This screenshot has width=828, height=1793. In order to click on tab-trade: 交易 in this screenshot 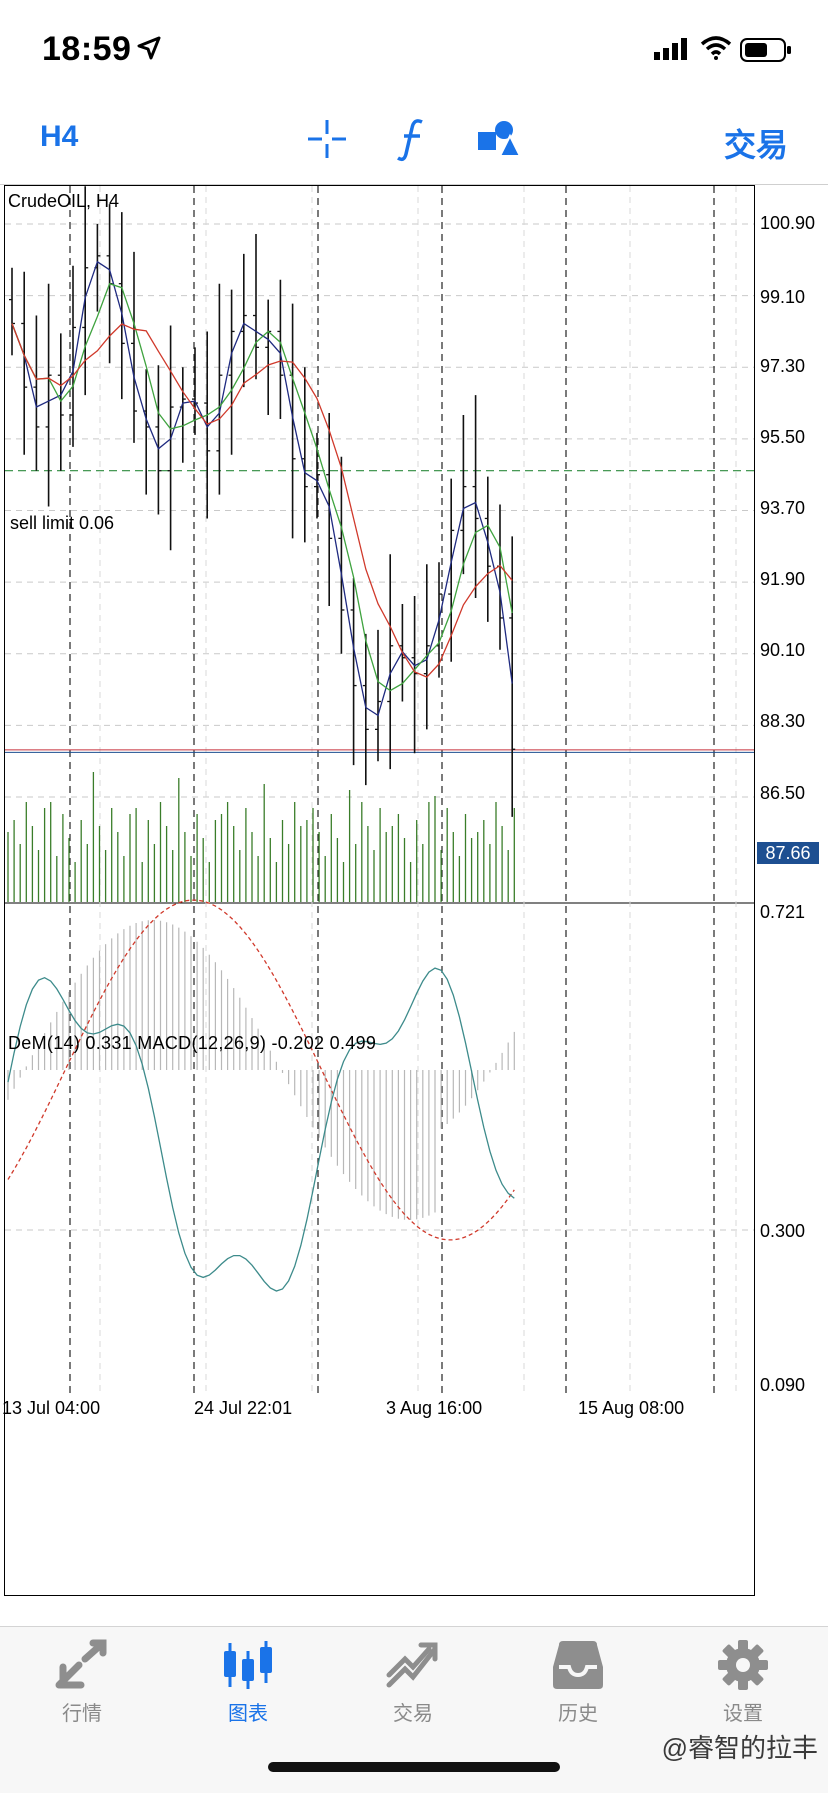, I will do `click(413, 1682)`.